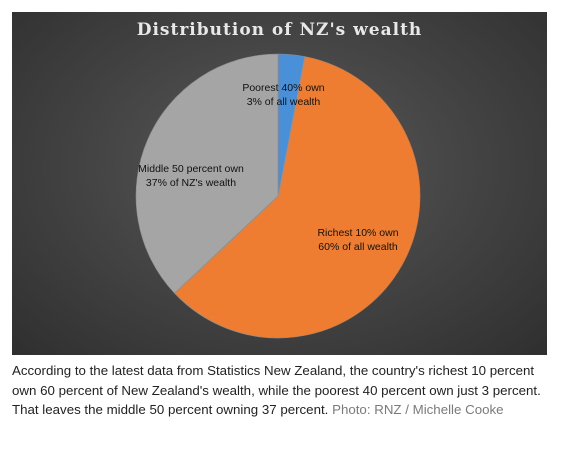 The height and width of the screenshot is (454, 561). Describe the element at coordinates (358, 240) in the screenshot. I see `slice-label-richest: Richest 10% own 60% of all wealth` at that location.